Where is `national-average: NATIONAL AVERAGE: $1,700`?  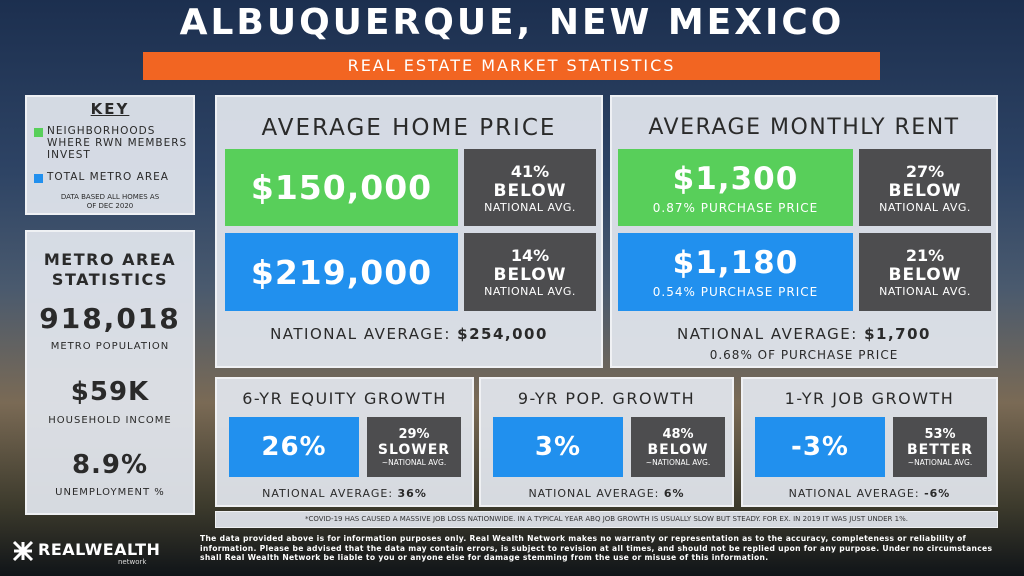 national-average: NATIONAL AVERAGE: $1,700 is located at coordinates (804, 334).